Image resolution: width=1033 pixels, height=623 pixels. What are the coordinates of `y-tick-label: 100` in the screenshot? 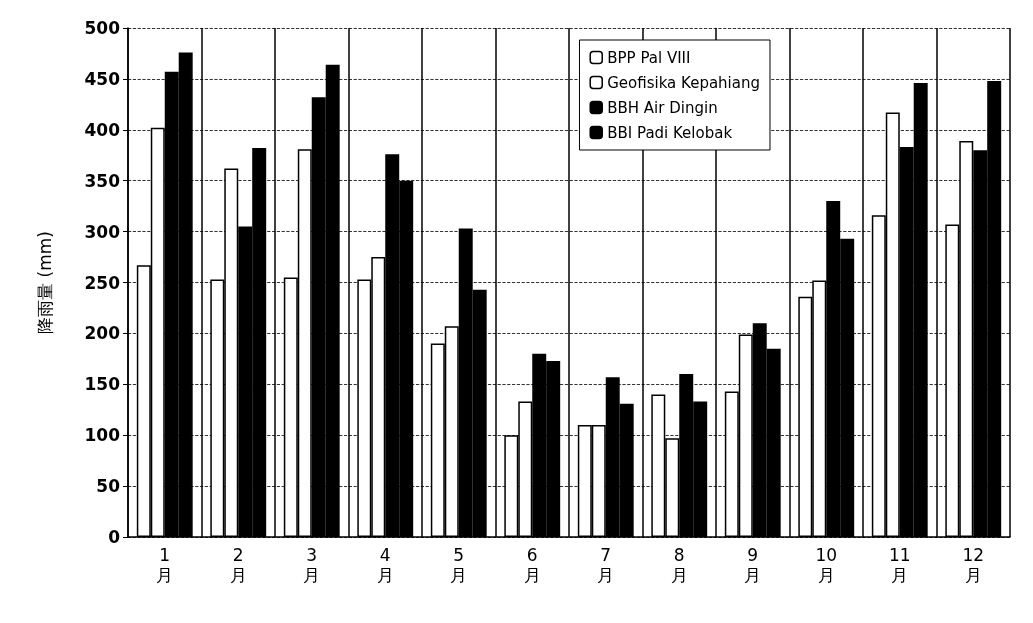 It's located at (102, 435).